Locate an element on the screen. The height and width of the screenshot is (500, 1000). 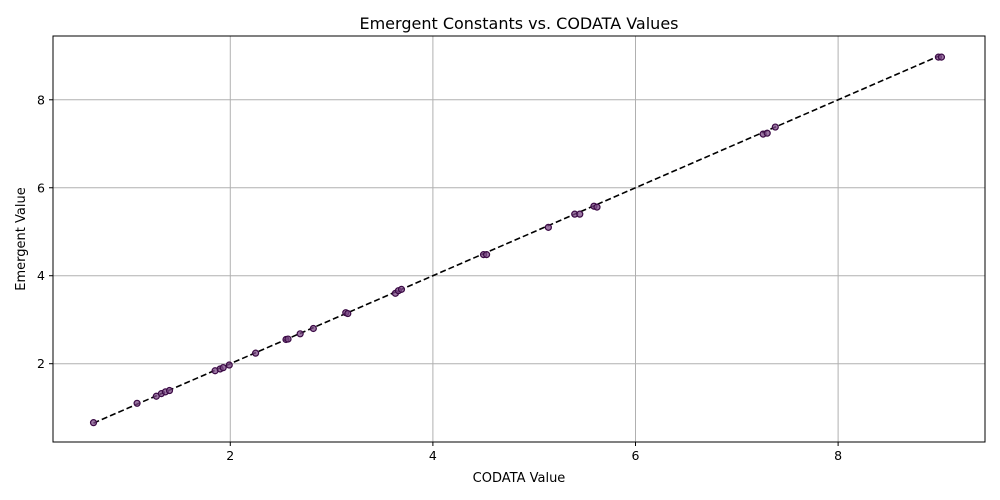
x-tick-label: 4 is located at coordinates (433, 455).